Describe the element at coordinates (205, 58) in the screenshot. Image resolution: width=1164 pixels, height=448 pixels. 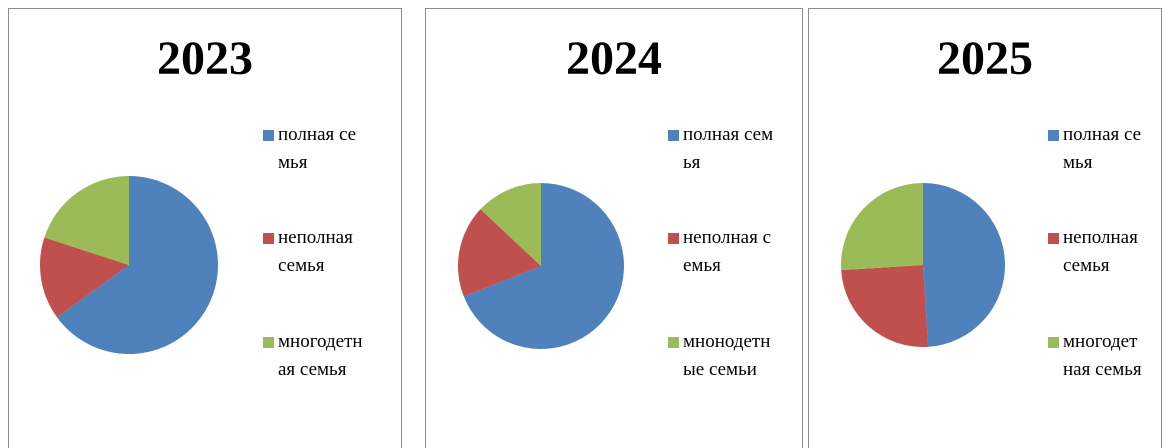
I see `chart-title: 2023` at that location.